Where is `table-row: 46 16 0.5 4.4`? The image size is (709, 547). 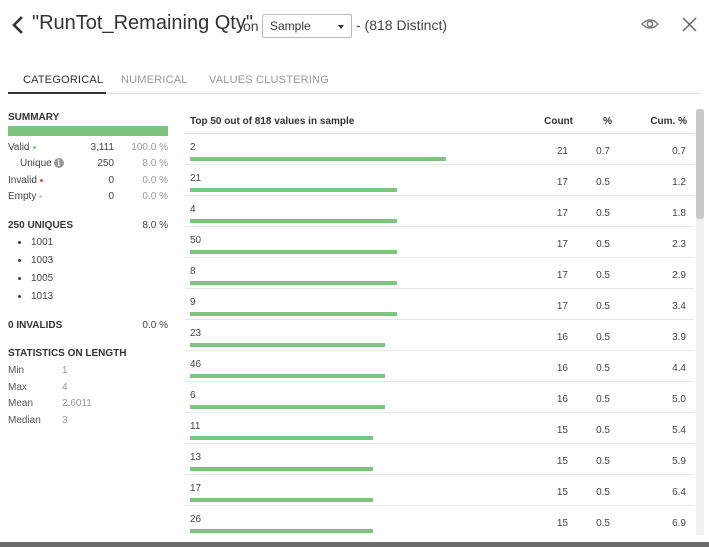 table-row: 46 16 0.5 4.4 is located at coordinates (439, 366).